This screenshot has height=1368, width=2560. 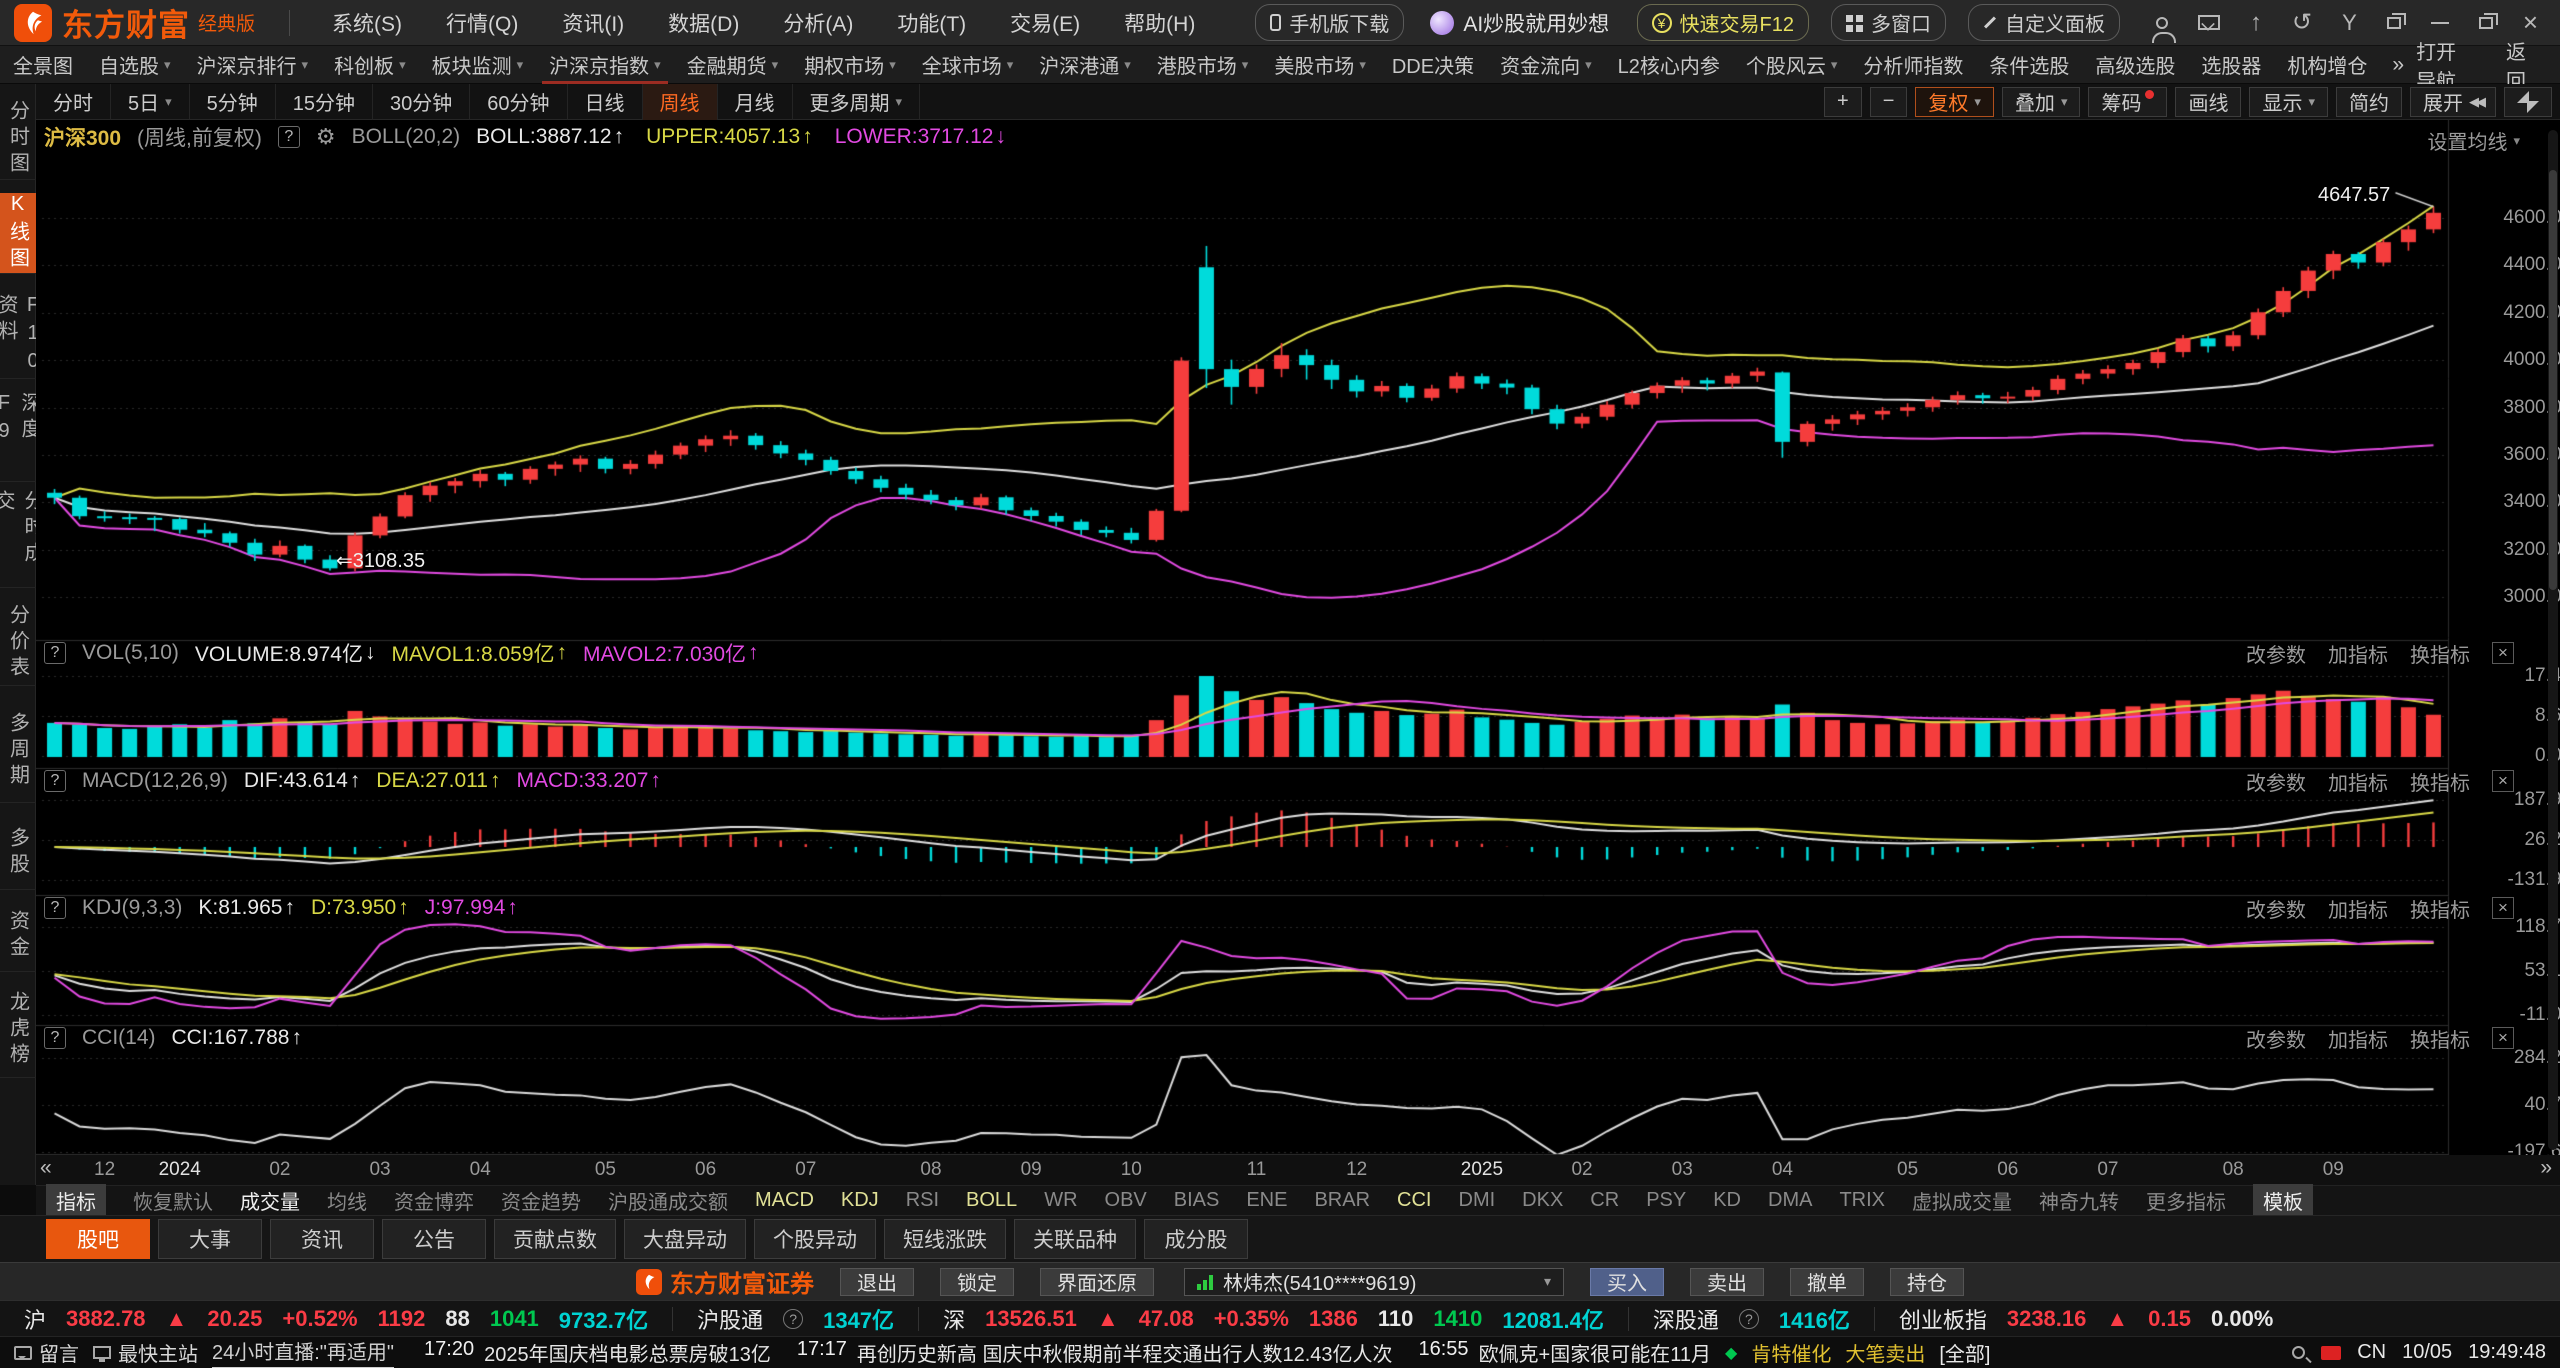 I want to click on menu-item-5: 功能(T), so click(x=932, y=24).